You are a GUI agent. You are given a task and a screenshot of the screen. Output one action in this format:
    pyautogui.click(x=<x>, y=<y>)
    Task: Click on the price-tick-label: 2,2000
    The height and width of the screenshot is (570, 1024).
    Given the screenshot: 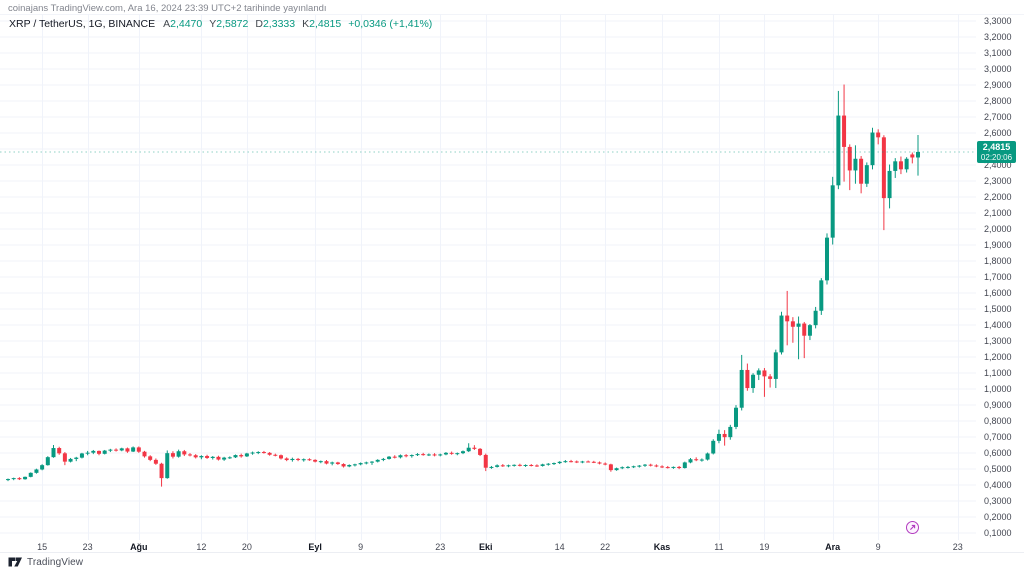 What is the action you would take?
    pyautogui.click(x=998, y=197)
    